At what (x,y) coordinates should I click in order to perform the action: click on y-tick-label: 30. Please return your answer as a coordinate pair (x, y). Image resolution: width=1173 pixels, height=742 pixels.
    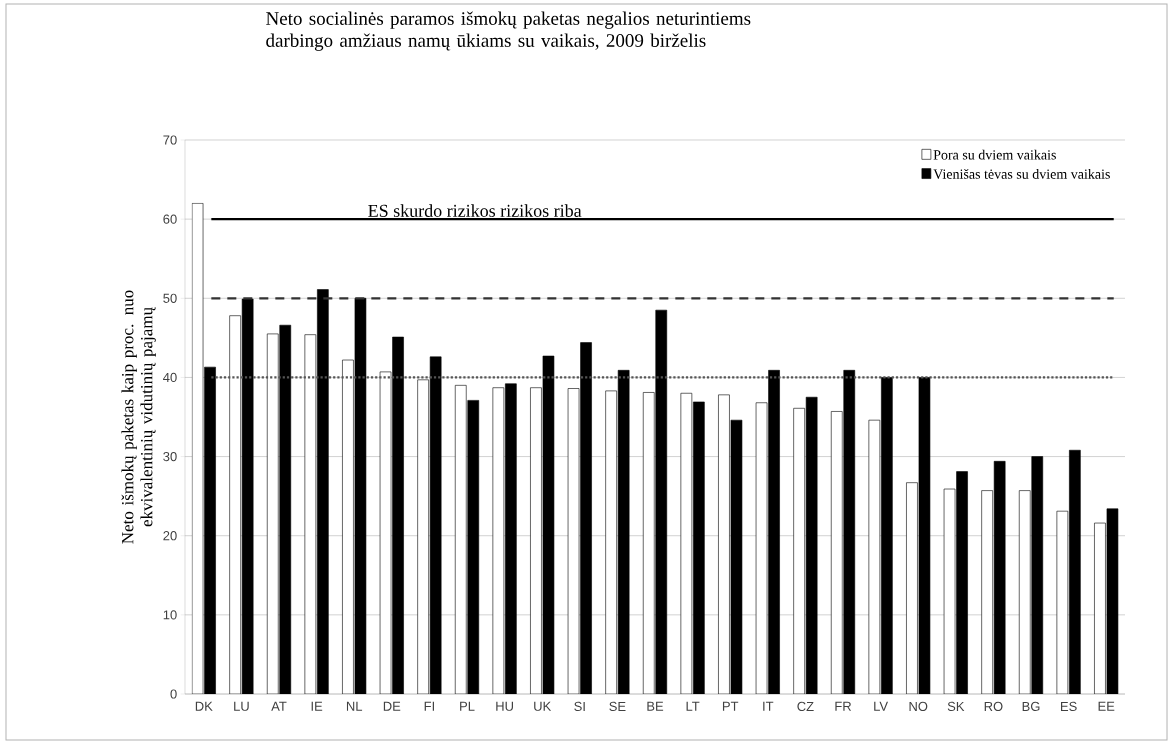
    Looking at the image, I should click on (170, 456).